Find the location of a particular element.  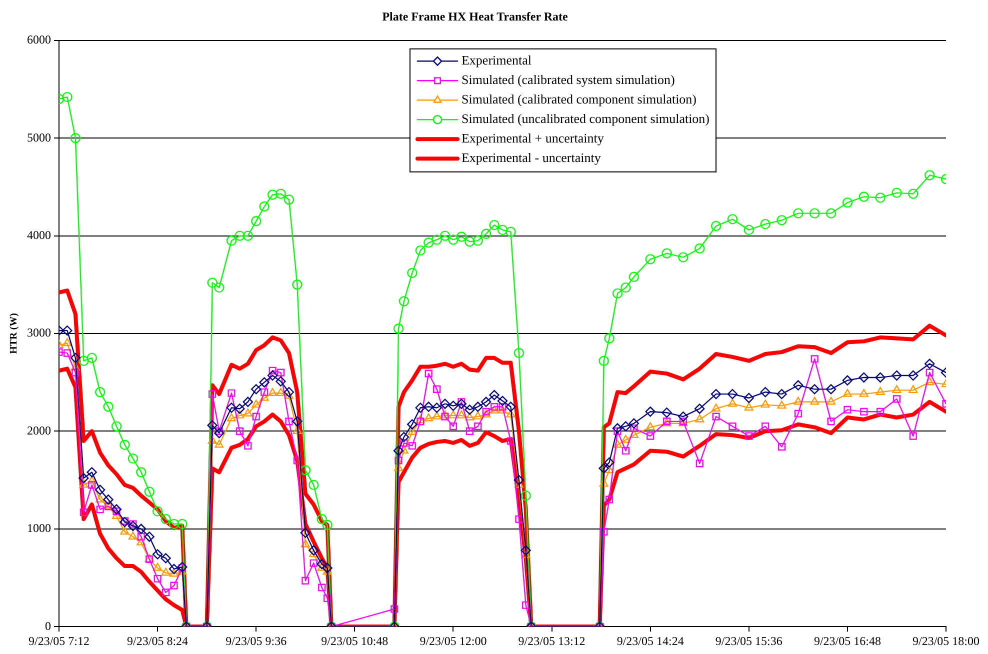

y-tick-label: 0 is located at coordinates (48, 625).